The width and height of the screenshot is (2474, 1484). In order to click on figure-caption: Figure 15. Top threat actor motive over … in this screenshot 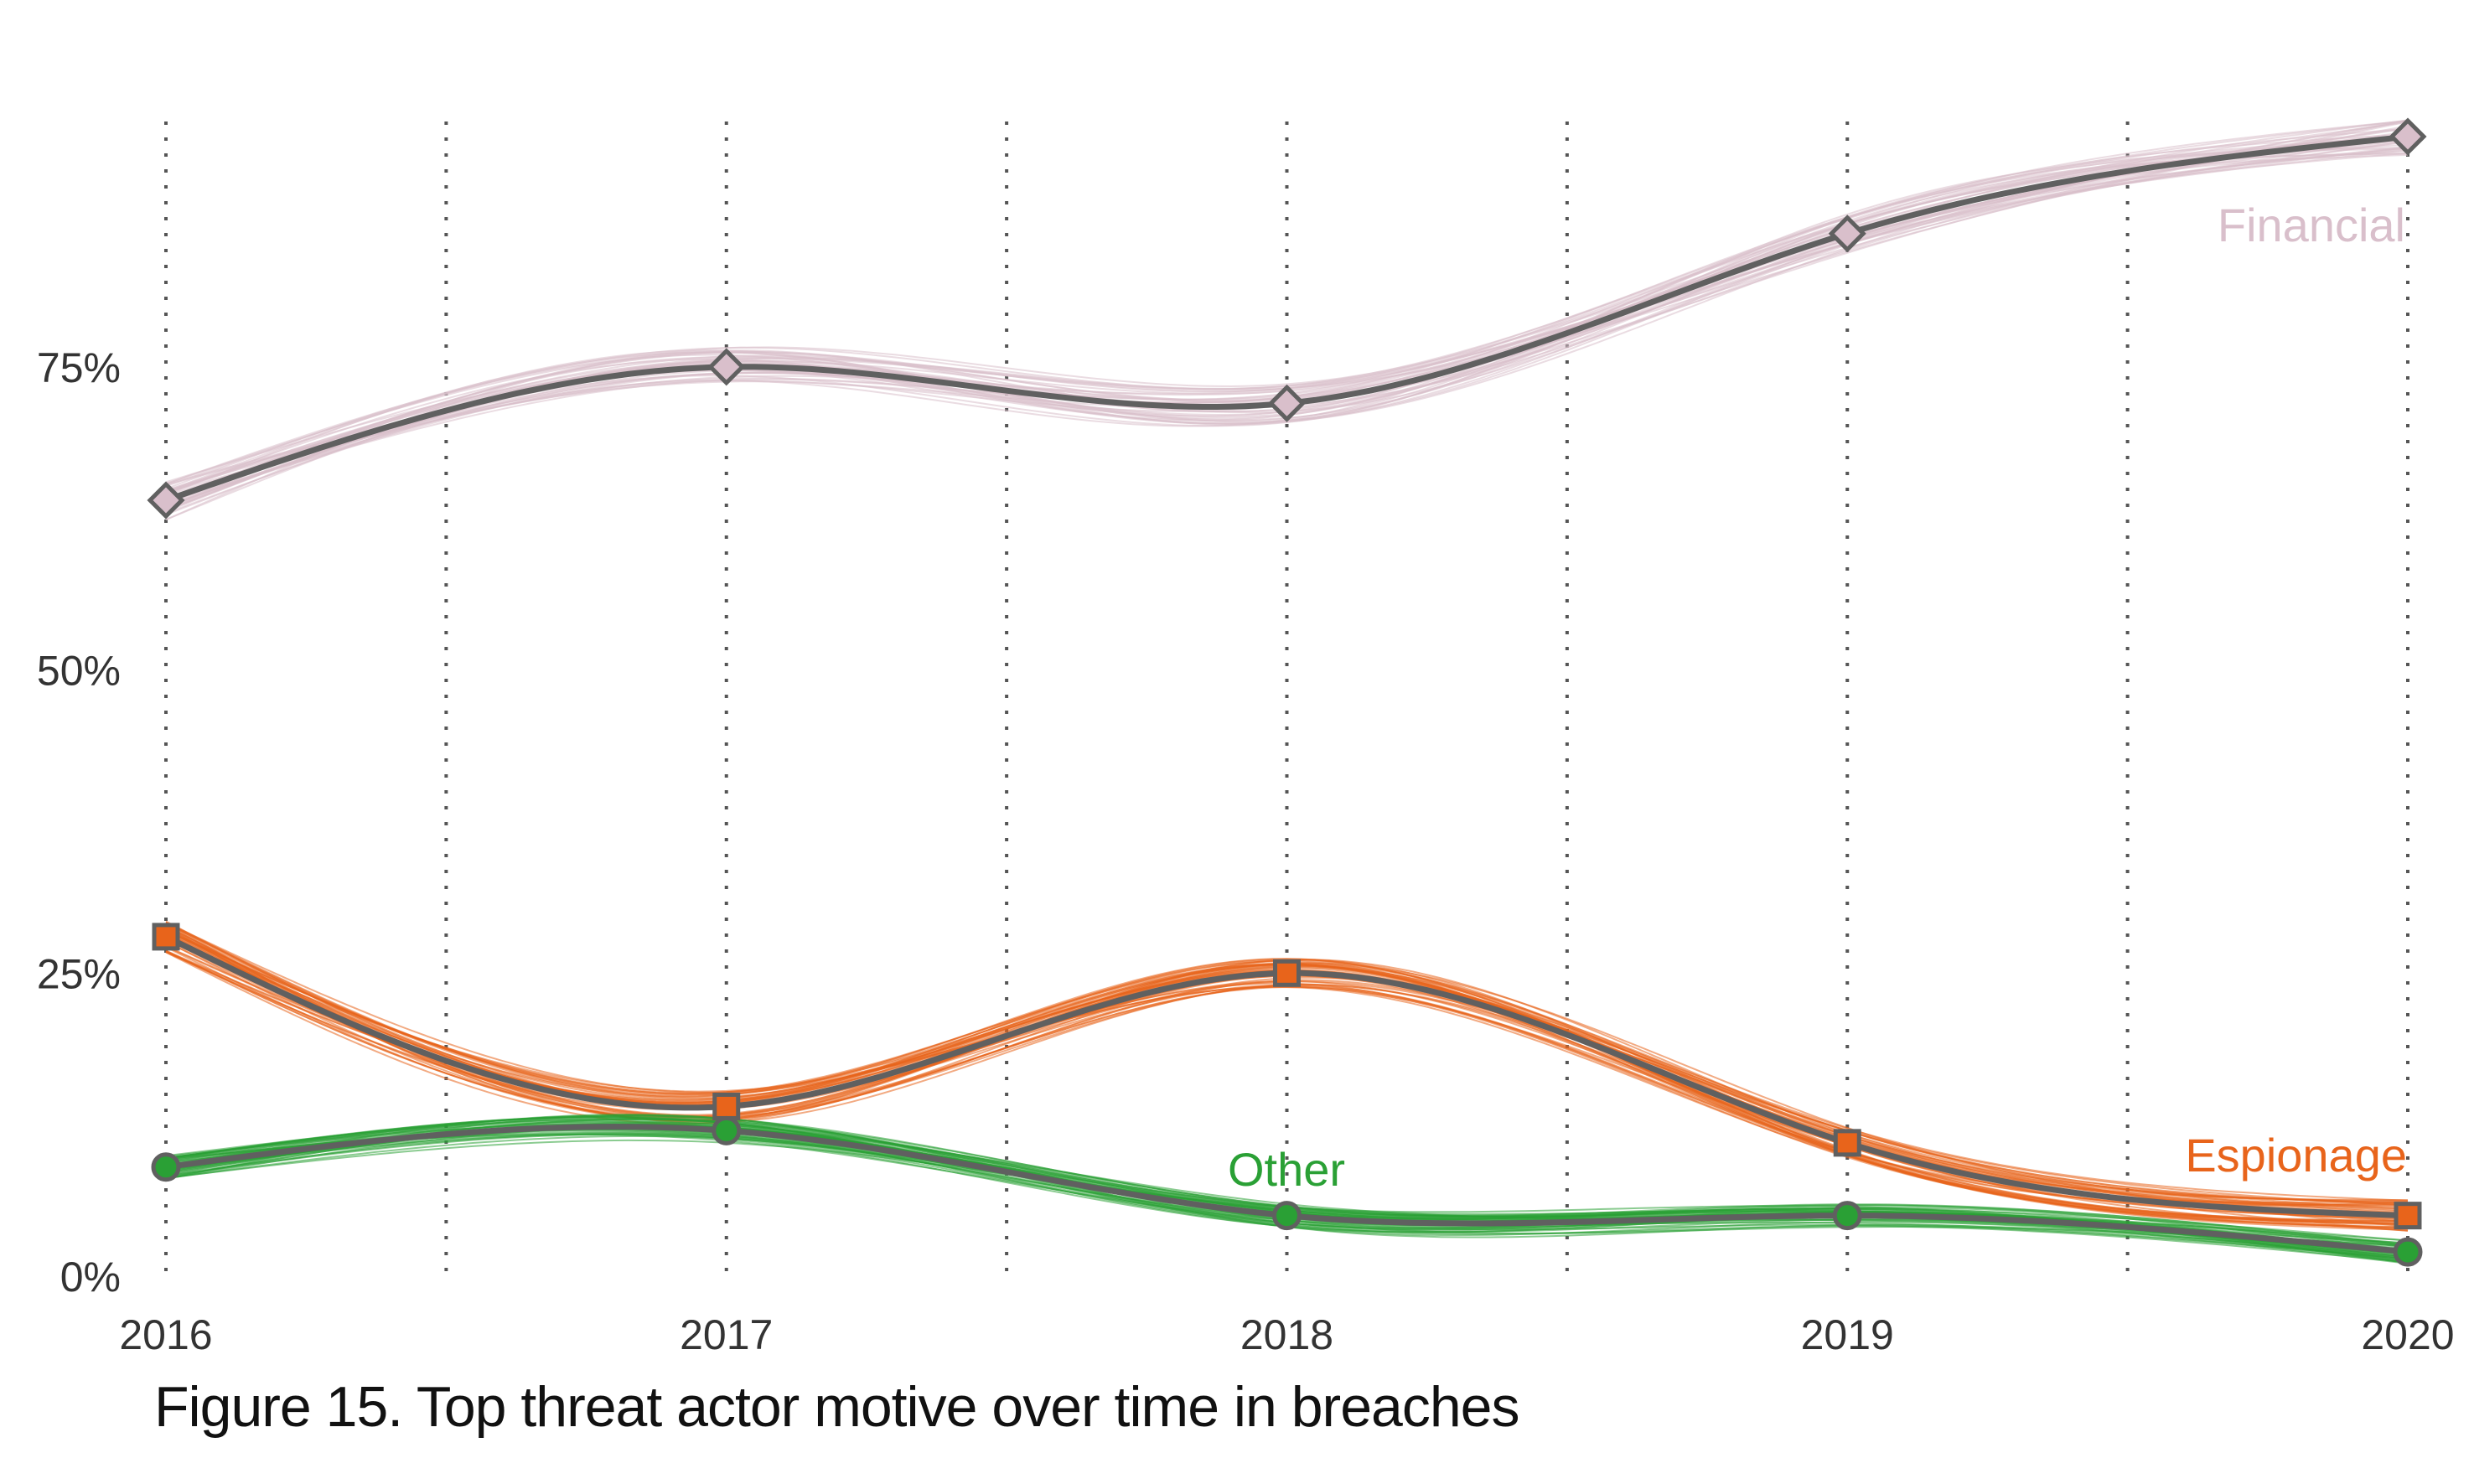, I will do `click(836, 1407)`.